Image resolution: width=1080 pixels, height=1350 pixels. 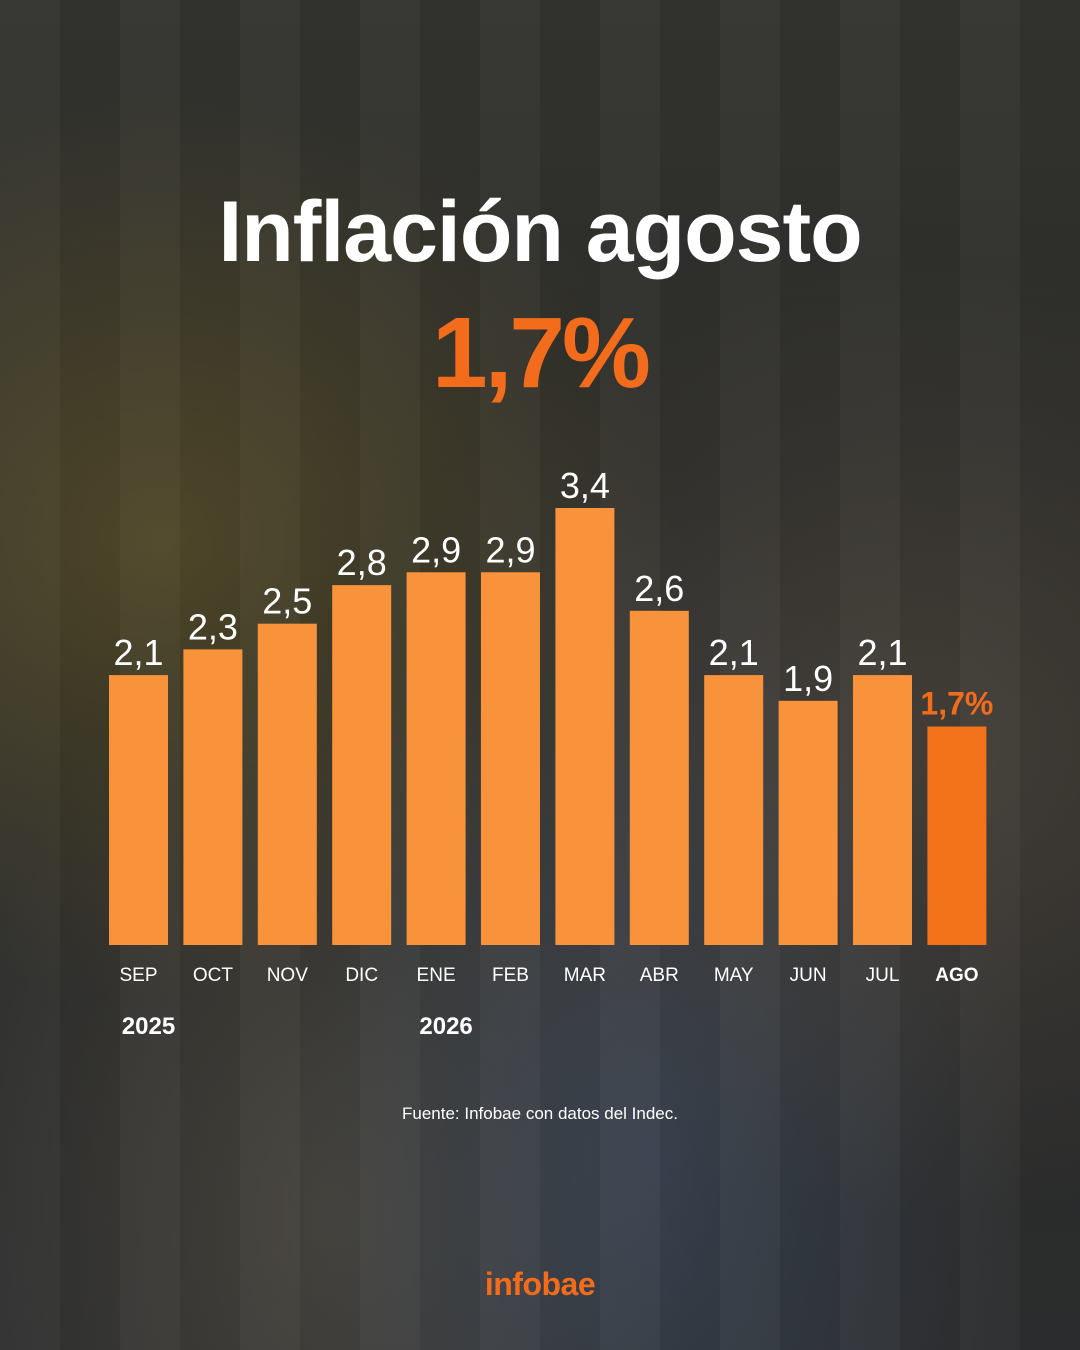 I want to click on bar-sep, so click(x=138, y=810).